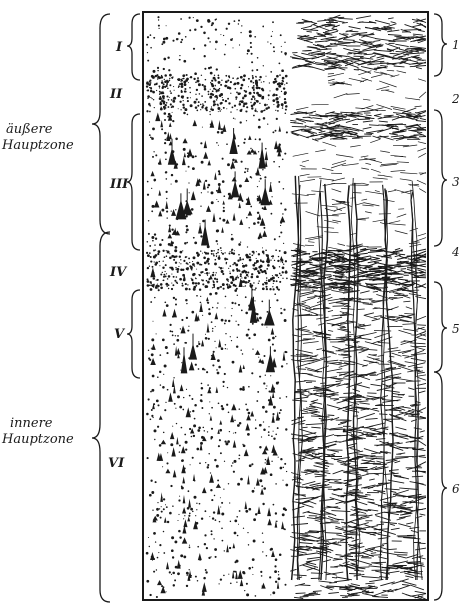  I want to click on fiber-1-brace, so click(440, 45).